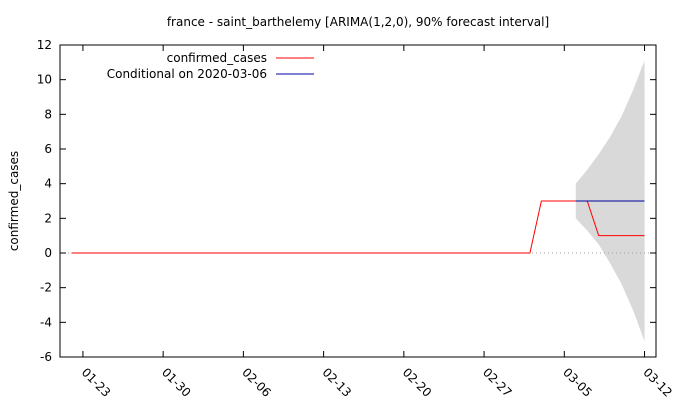 Image resolution: width=680 pixels, height=400 pixels. What do you see at coordinates (48, 218) in the screenshot?
I see `y-tick-label: 2` at bounding box center [48, 218].